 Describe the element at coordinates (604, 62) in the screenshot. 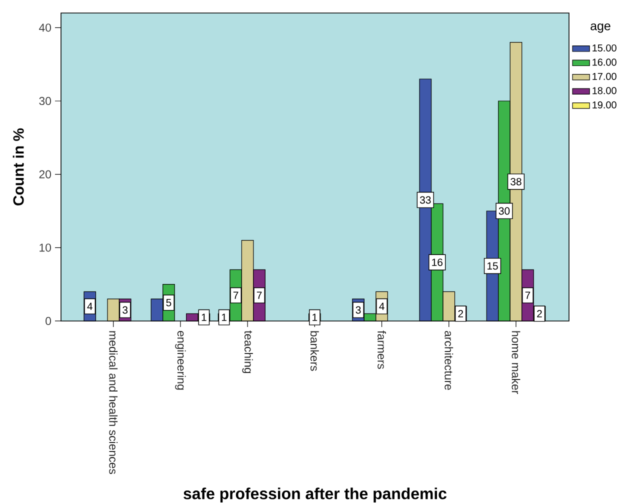

I see `legend-label: 16.00` at that location.